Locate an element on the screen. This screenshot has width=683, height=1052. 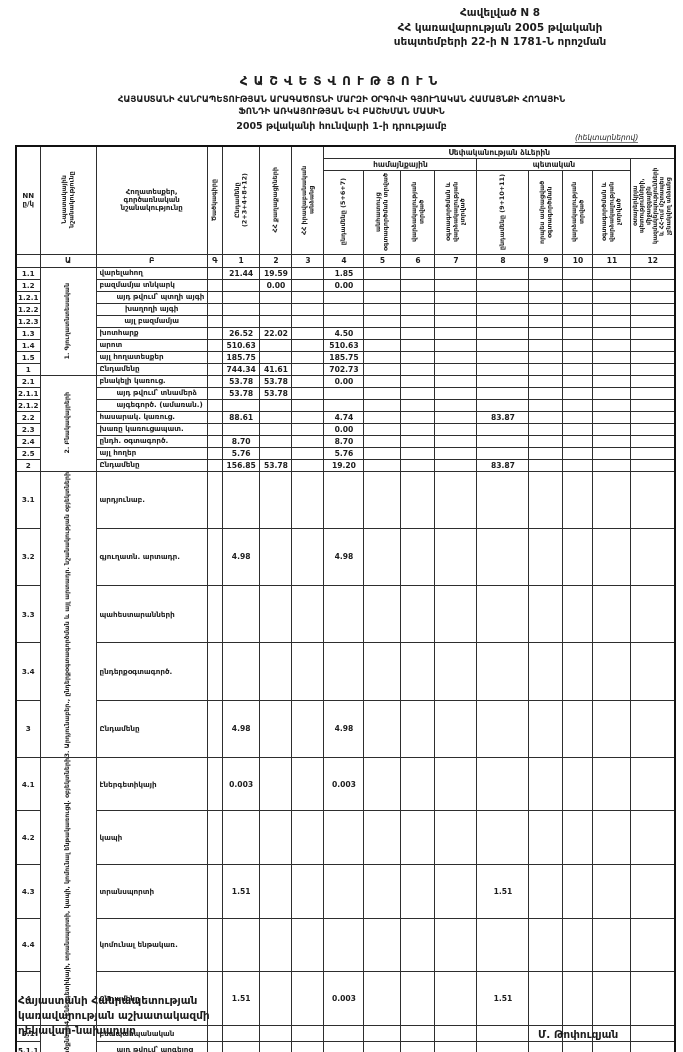
row-number-cell: 1.3 is located at coordinates (28, 333).